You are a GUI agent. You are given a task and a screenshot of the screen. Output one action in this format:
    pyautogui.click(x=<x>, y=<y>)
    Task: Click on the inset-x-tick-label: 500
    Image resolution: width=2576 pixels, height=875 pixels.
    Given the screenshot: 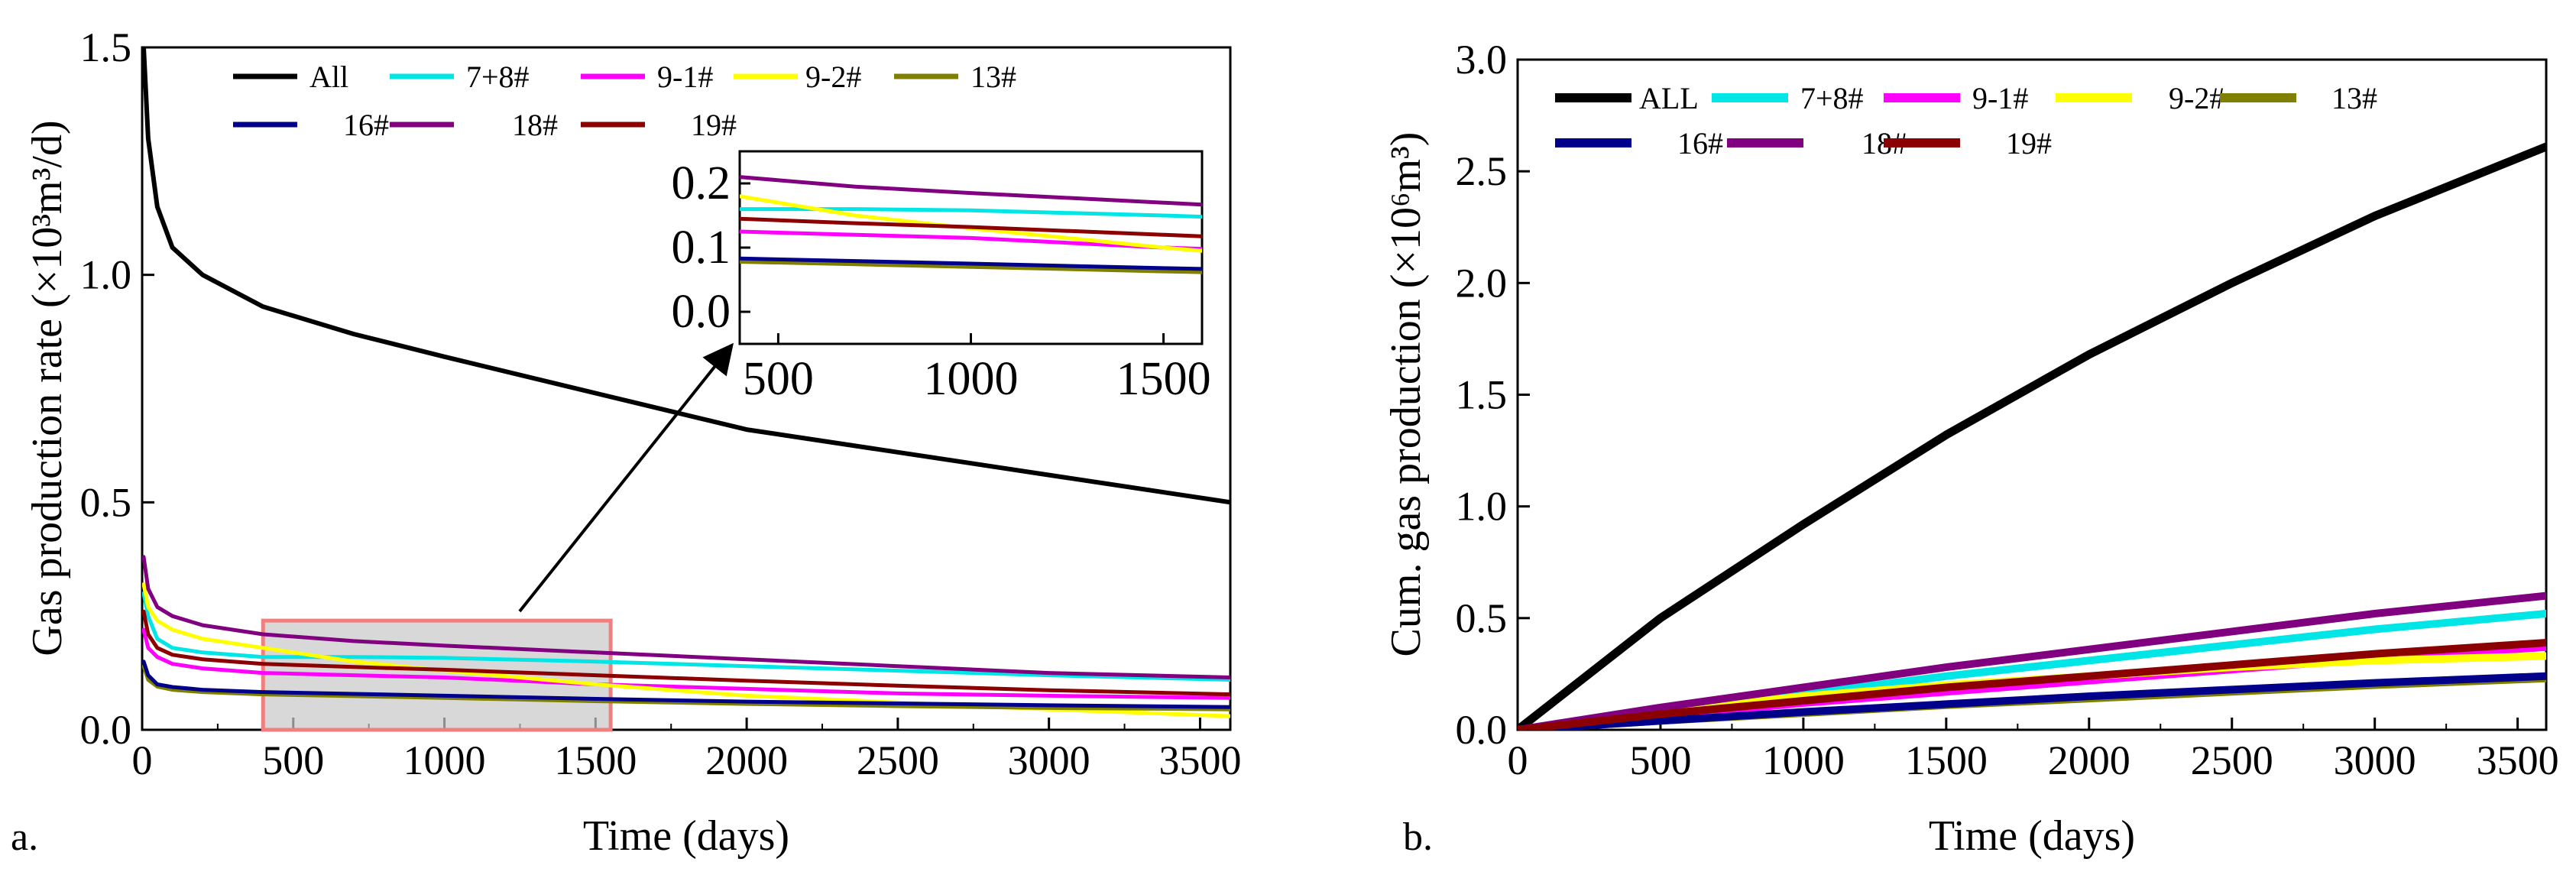 What is the action you would take?
    pyautogui.click(x=779, y=379)
    